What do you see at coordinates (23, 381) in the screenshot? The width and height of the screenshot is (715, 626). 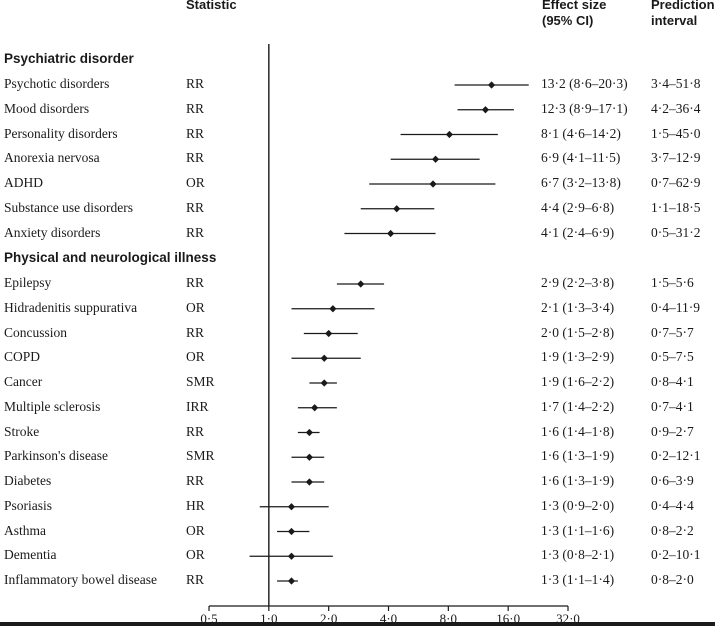 I see `row-label: Cancer` at bounding box center [23, 381].